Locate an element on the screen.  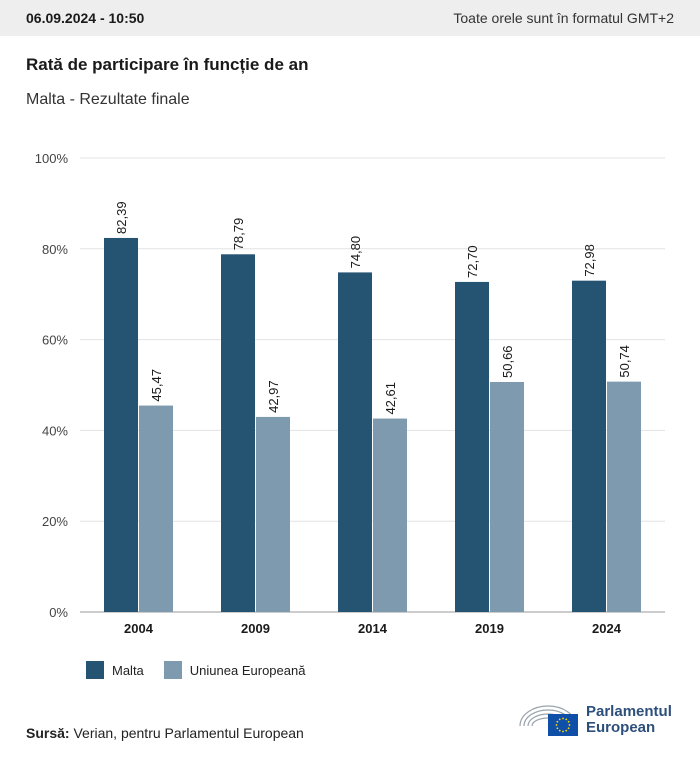
data-label: 72,70 is located at coordinates (472, 261).